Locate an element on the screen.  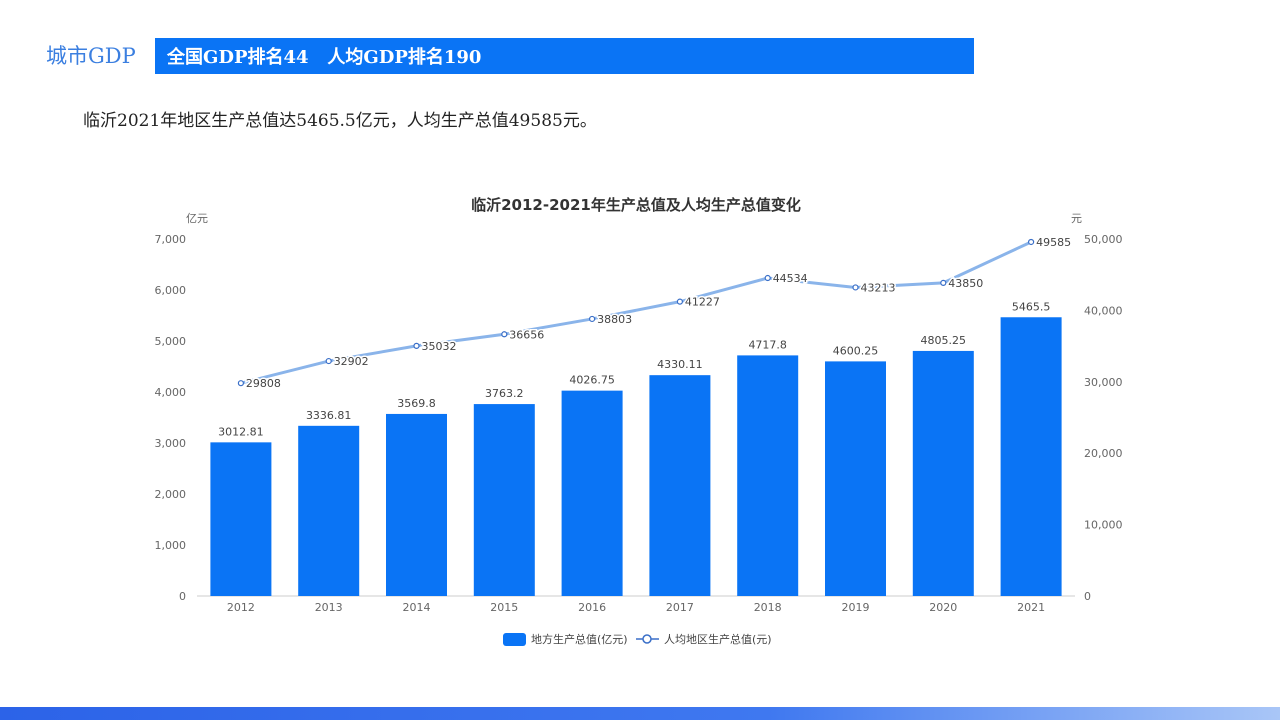
bar-value-label: 3336.81 is located at coordinates (329, 415).